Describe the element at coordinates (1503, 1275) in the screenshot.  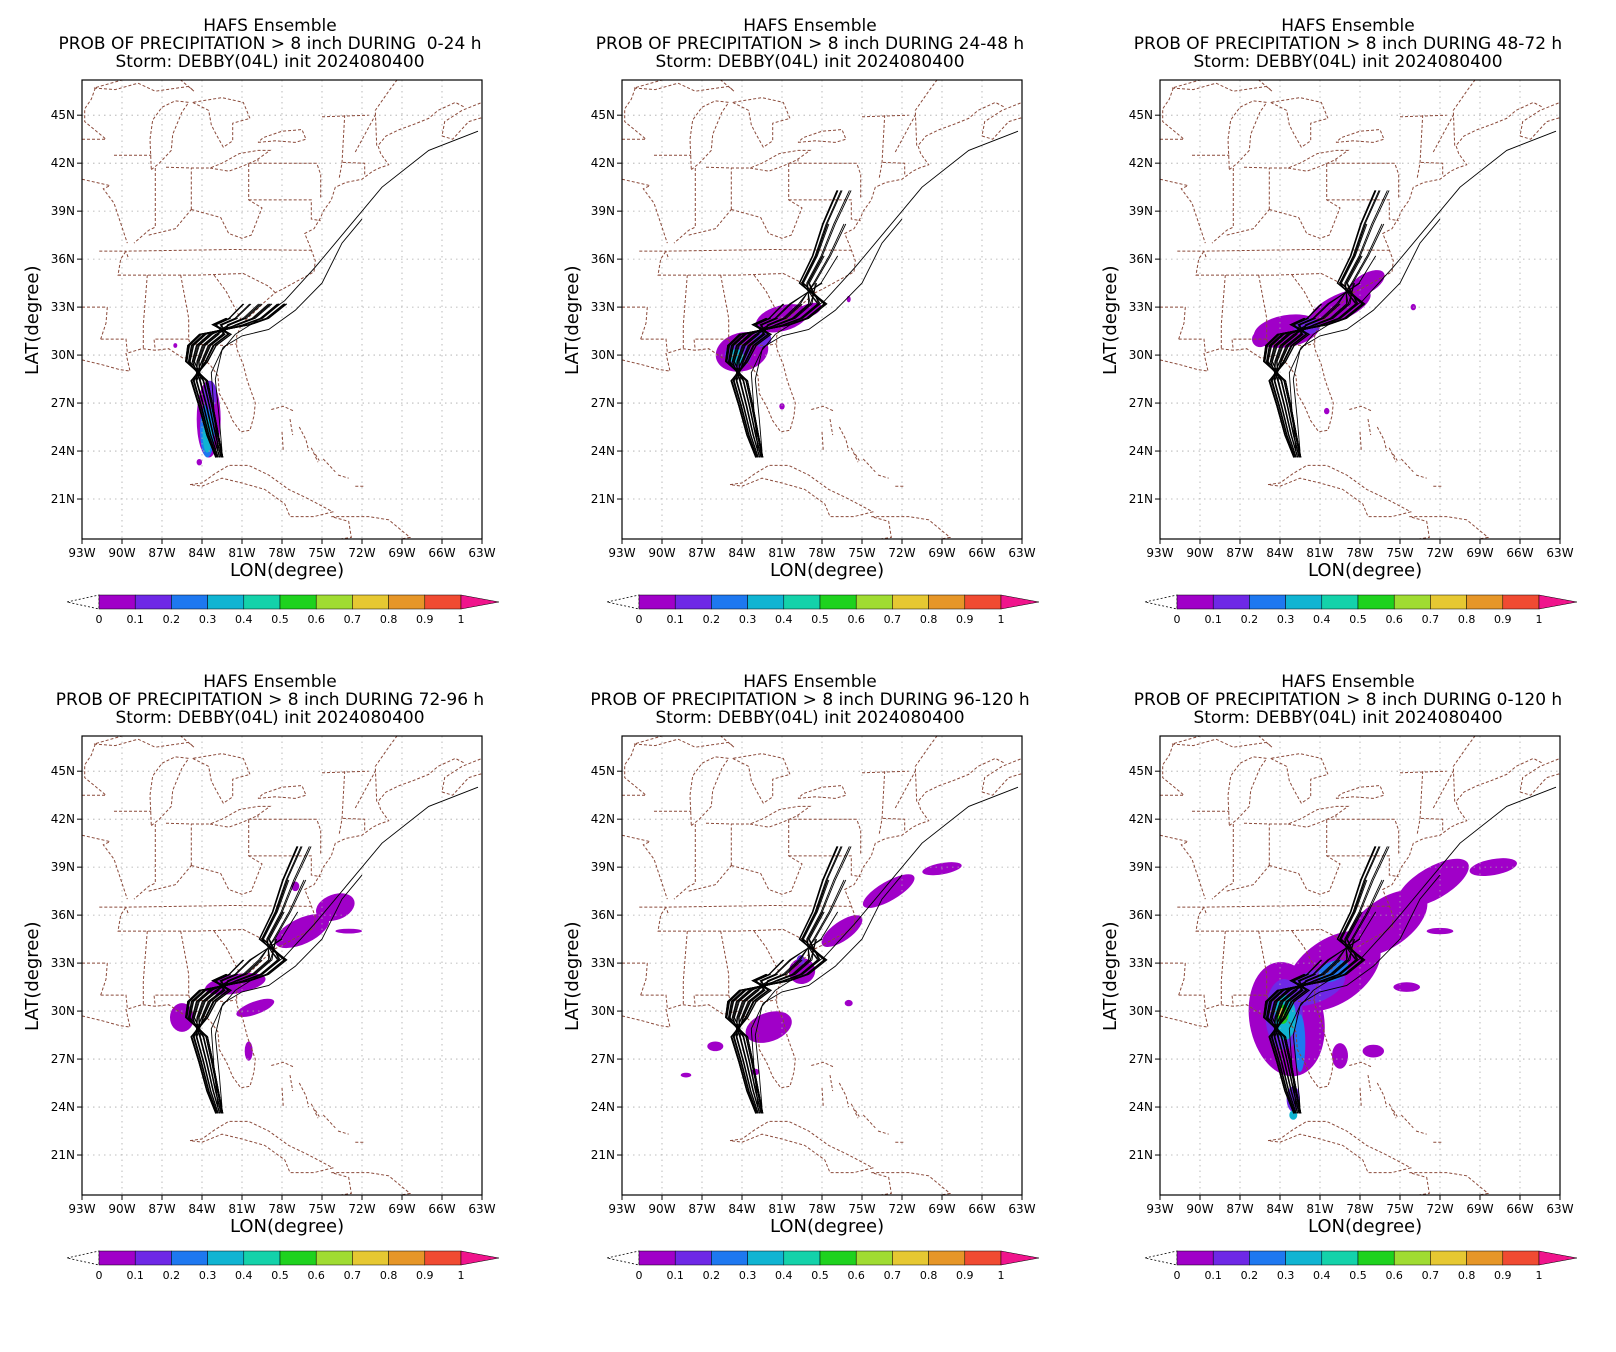
I see `colorbar-label: 0.9` at that location.